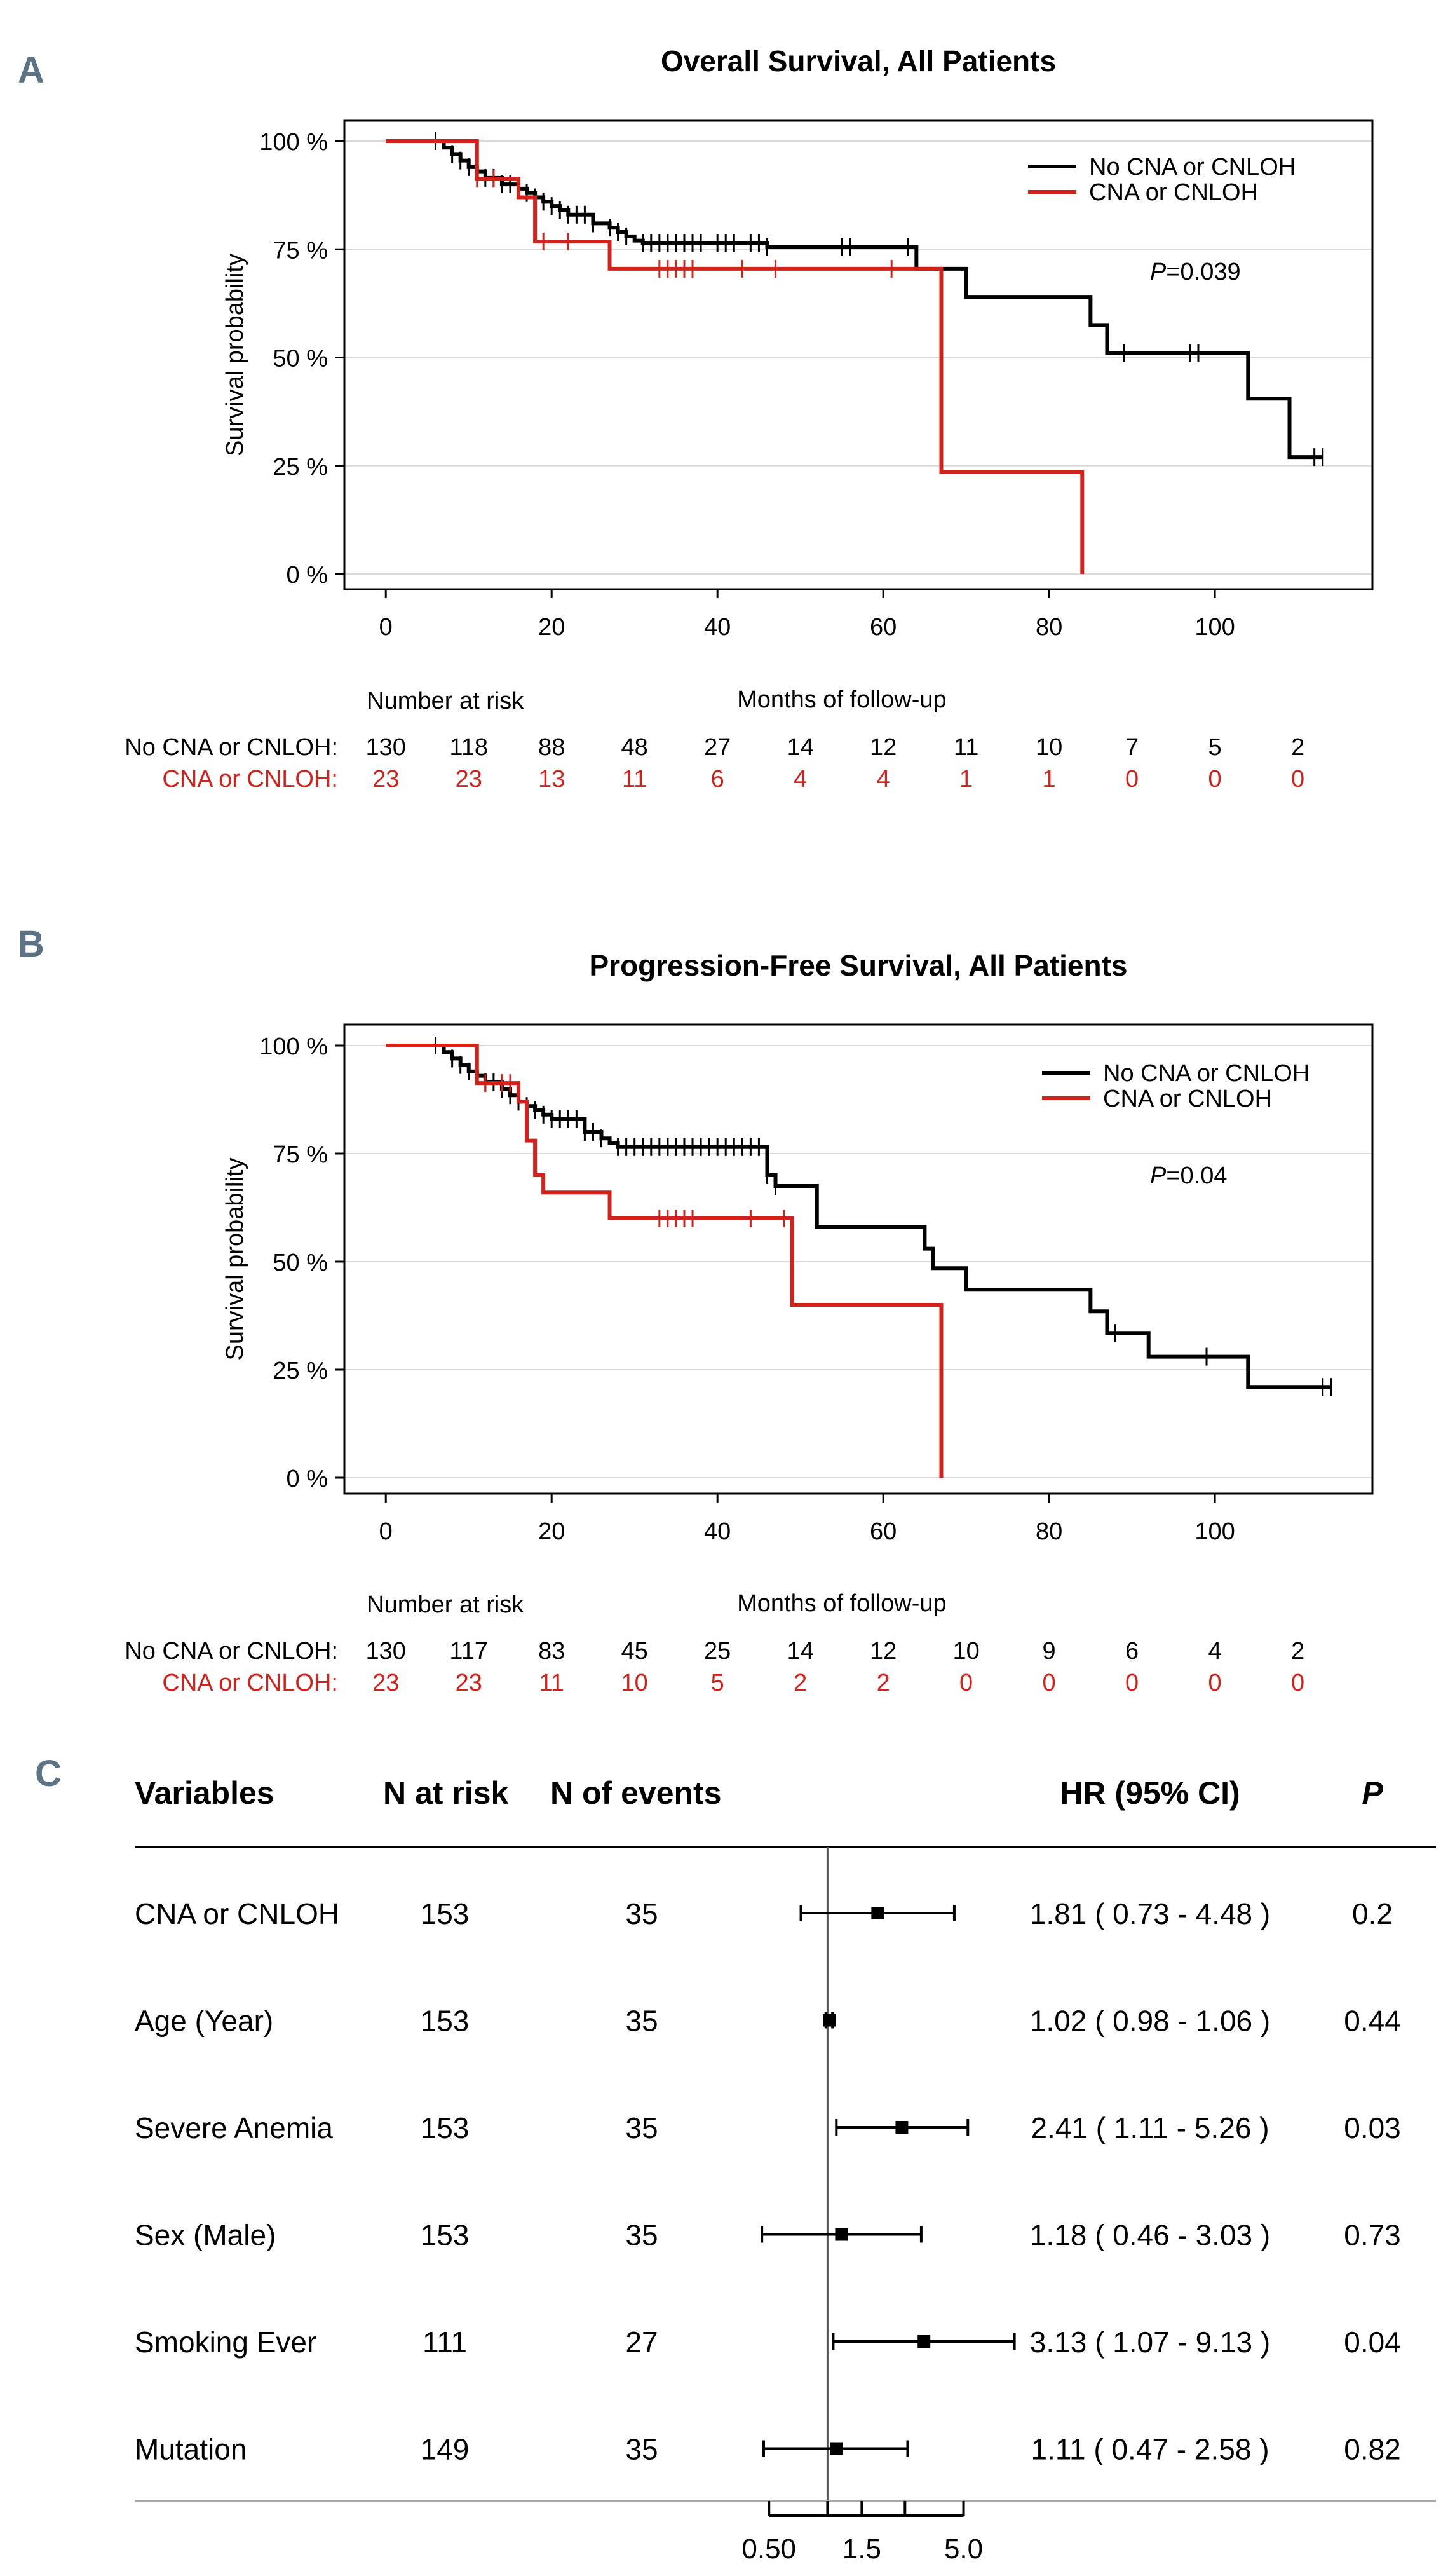 The height and width of the screenshot is (2576, 1455). What do you see at coordinates (1158, 272) in the screenshot?
I see `p-symbol: P` at bounding box center [1158, 272].